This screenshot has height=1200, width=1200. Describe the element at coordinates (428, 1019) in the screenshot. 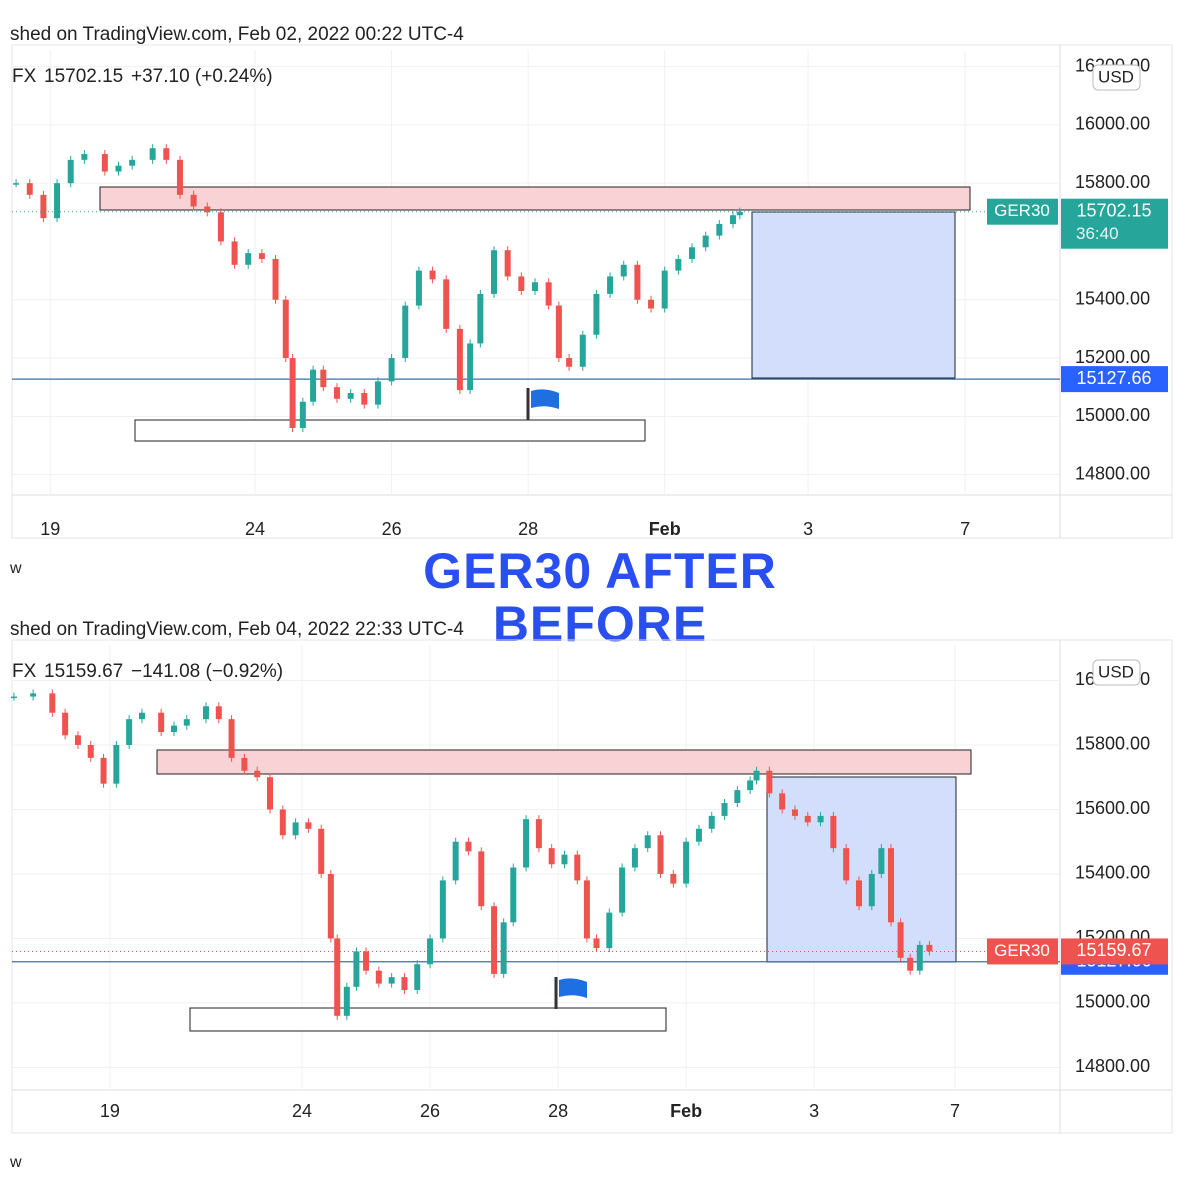

I see `support-box` at that location.